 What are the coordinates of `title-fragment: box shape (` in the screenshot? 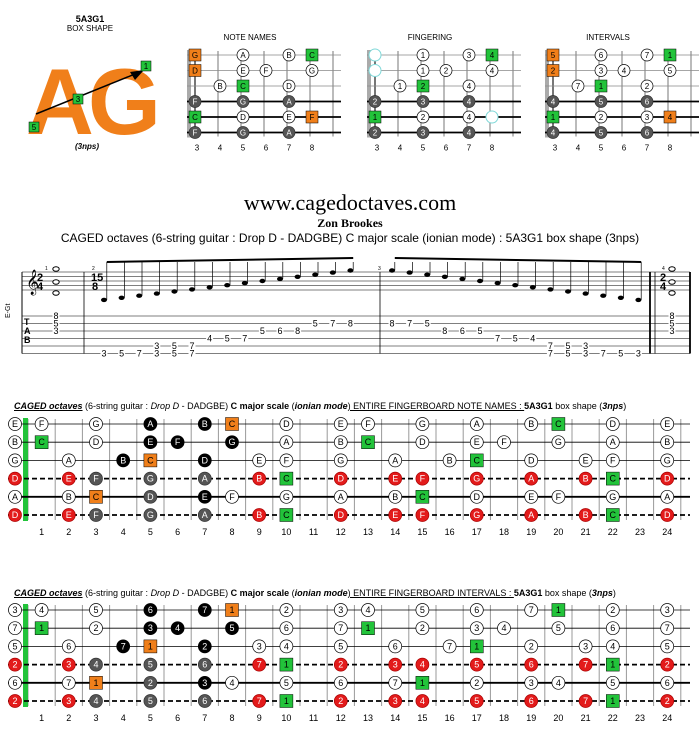 It's located at (577, 406).